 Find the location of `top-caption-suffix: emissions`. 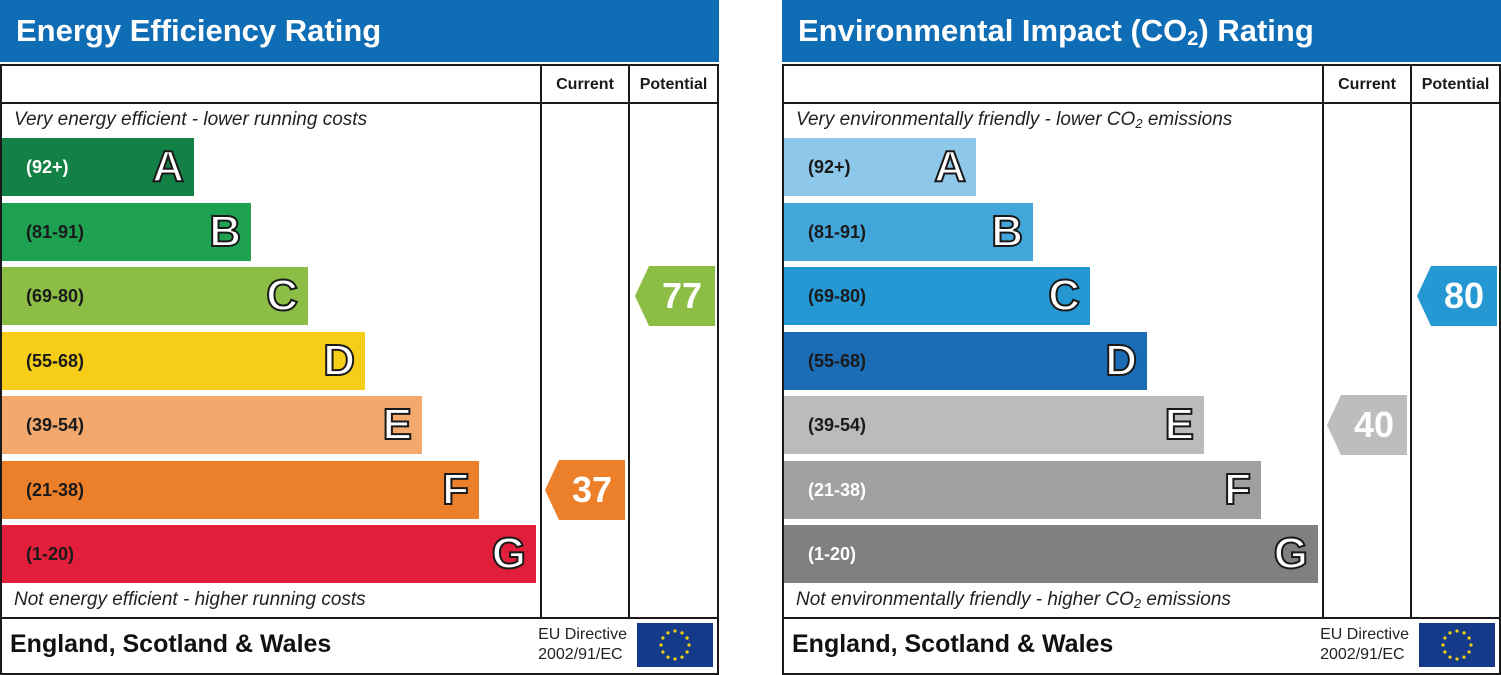

top-caption-suffix: emissions is located at coordinates (1187, 119).